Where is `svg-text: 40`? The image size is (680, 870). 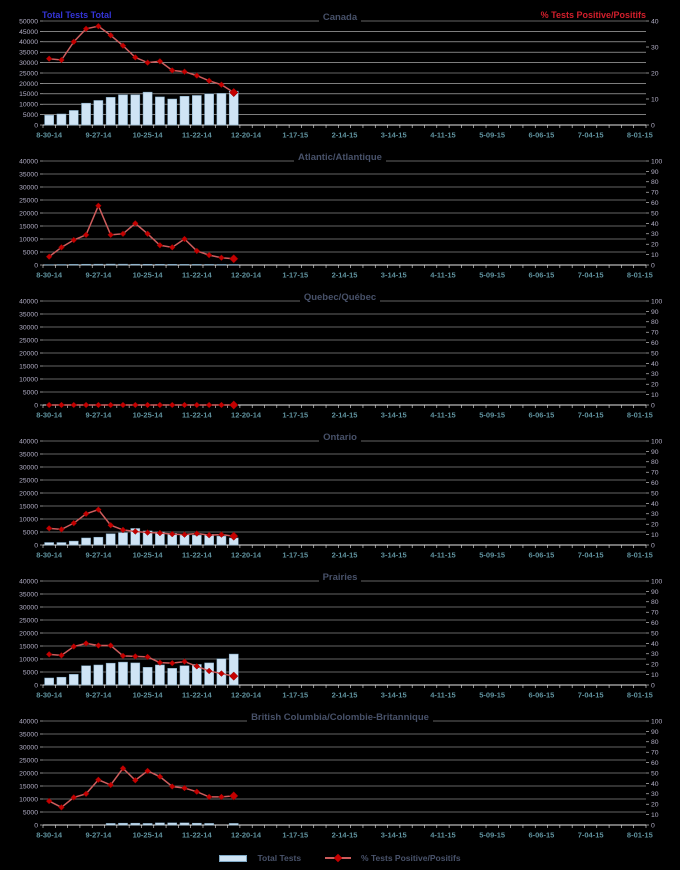
svg-text: 40 is located at coordinates (655, 504).